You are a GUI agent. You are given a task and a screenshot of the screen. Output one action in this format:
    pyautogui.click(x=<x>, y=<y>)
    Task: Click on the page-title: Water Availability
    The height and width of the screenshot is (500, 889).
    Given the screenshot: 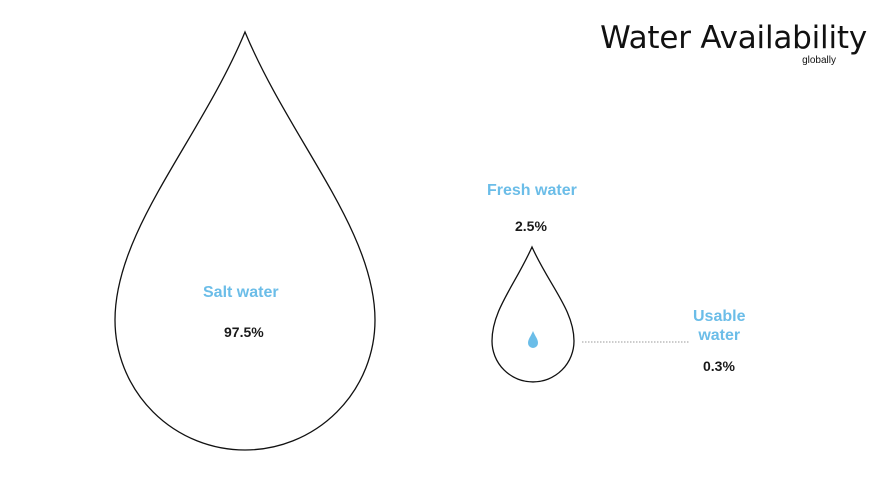 What is the action you would take?
    pyautogui.click(x=733, y=38)
    